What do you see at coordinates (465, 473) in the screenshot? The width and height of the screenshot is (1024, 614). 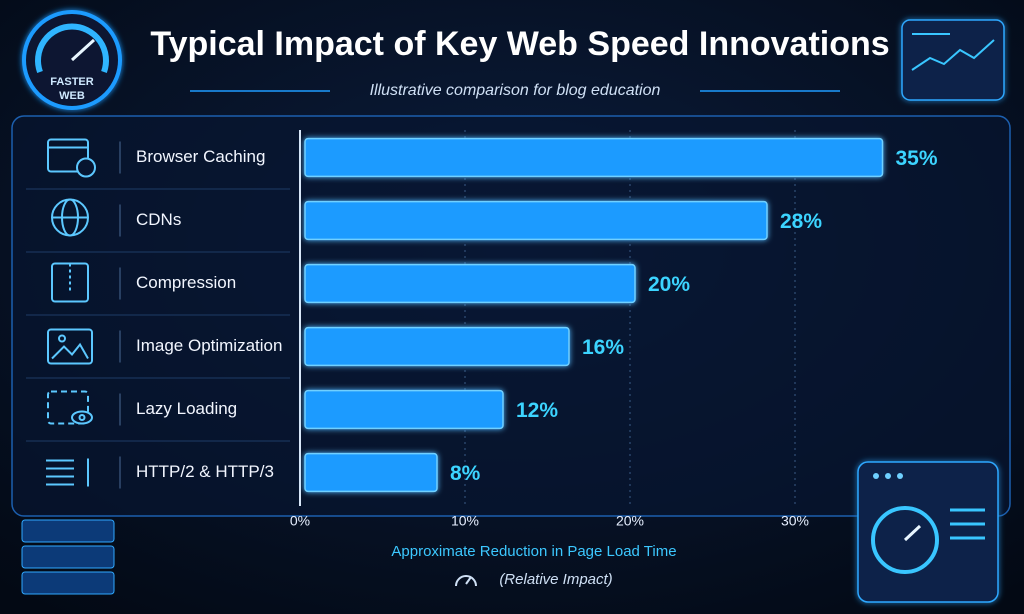 I see `value-label: 8%` at bounding box center [465, 473].